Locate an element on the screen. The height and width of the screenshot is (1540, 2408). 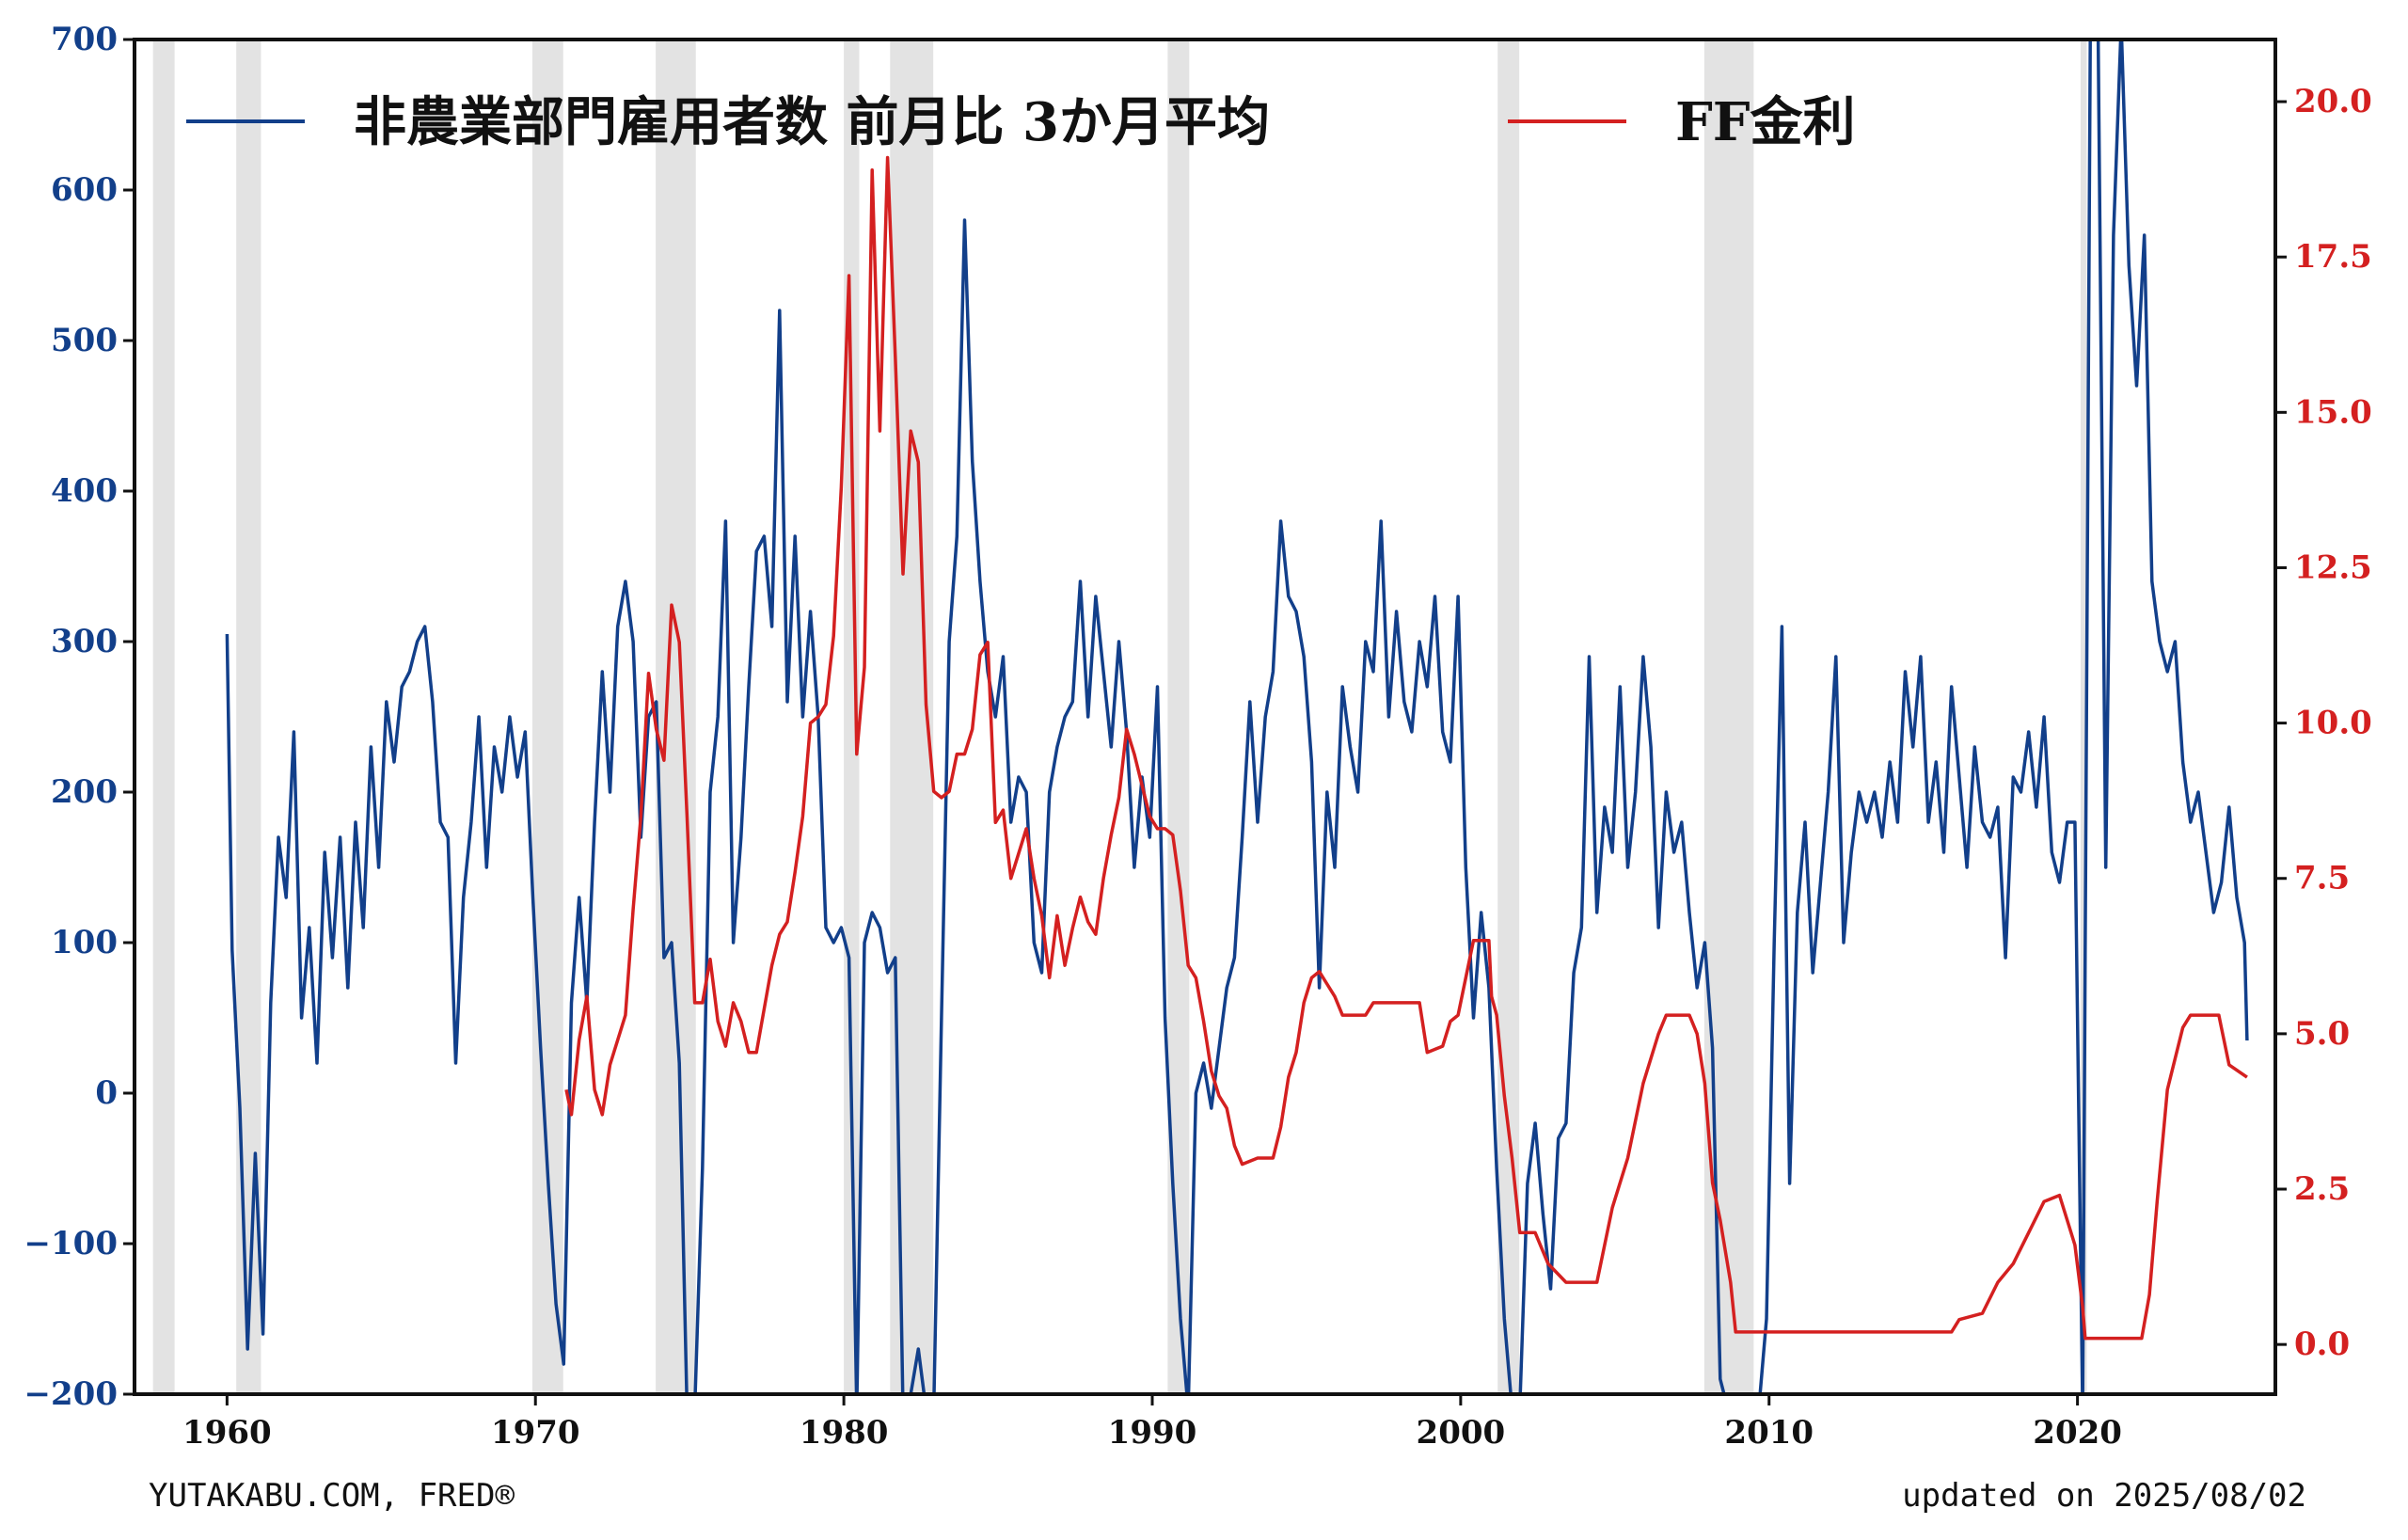
y-left-tick-label: 300 is located at coordinates (85, 641).